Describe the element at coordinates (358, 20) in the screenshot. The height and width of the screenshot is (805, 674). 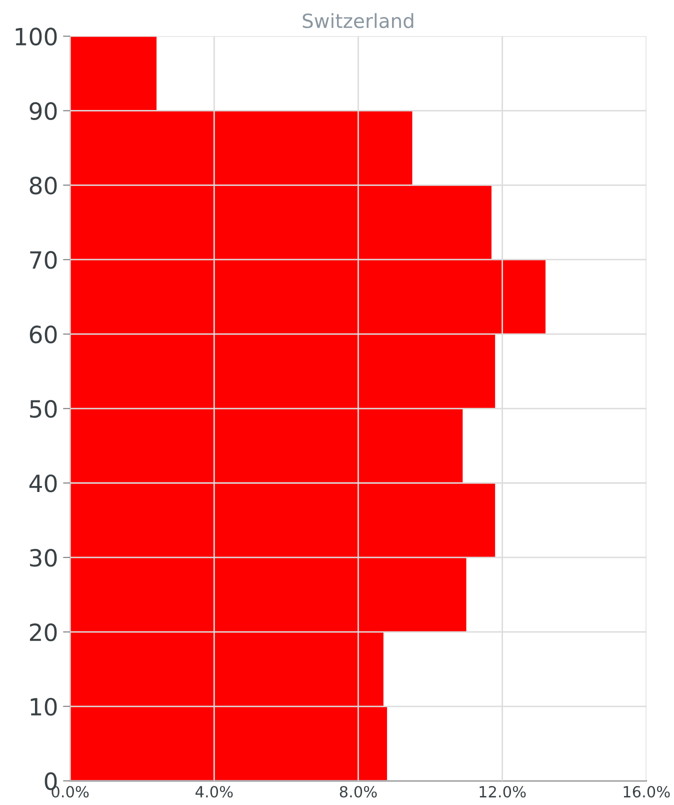
I see `chart-title: Switzerland` at that location.